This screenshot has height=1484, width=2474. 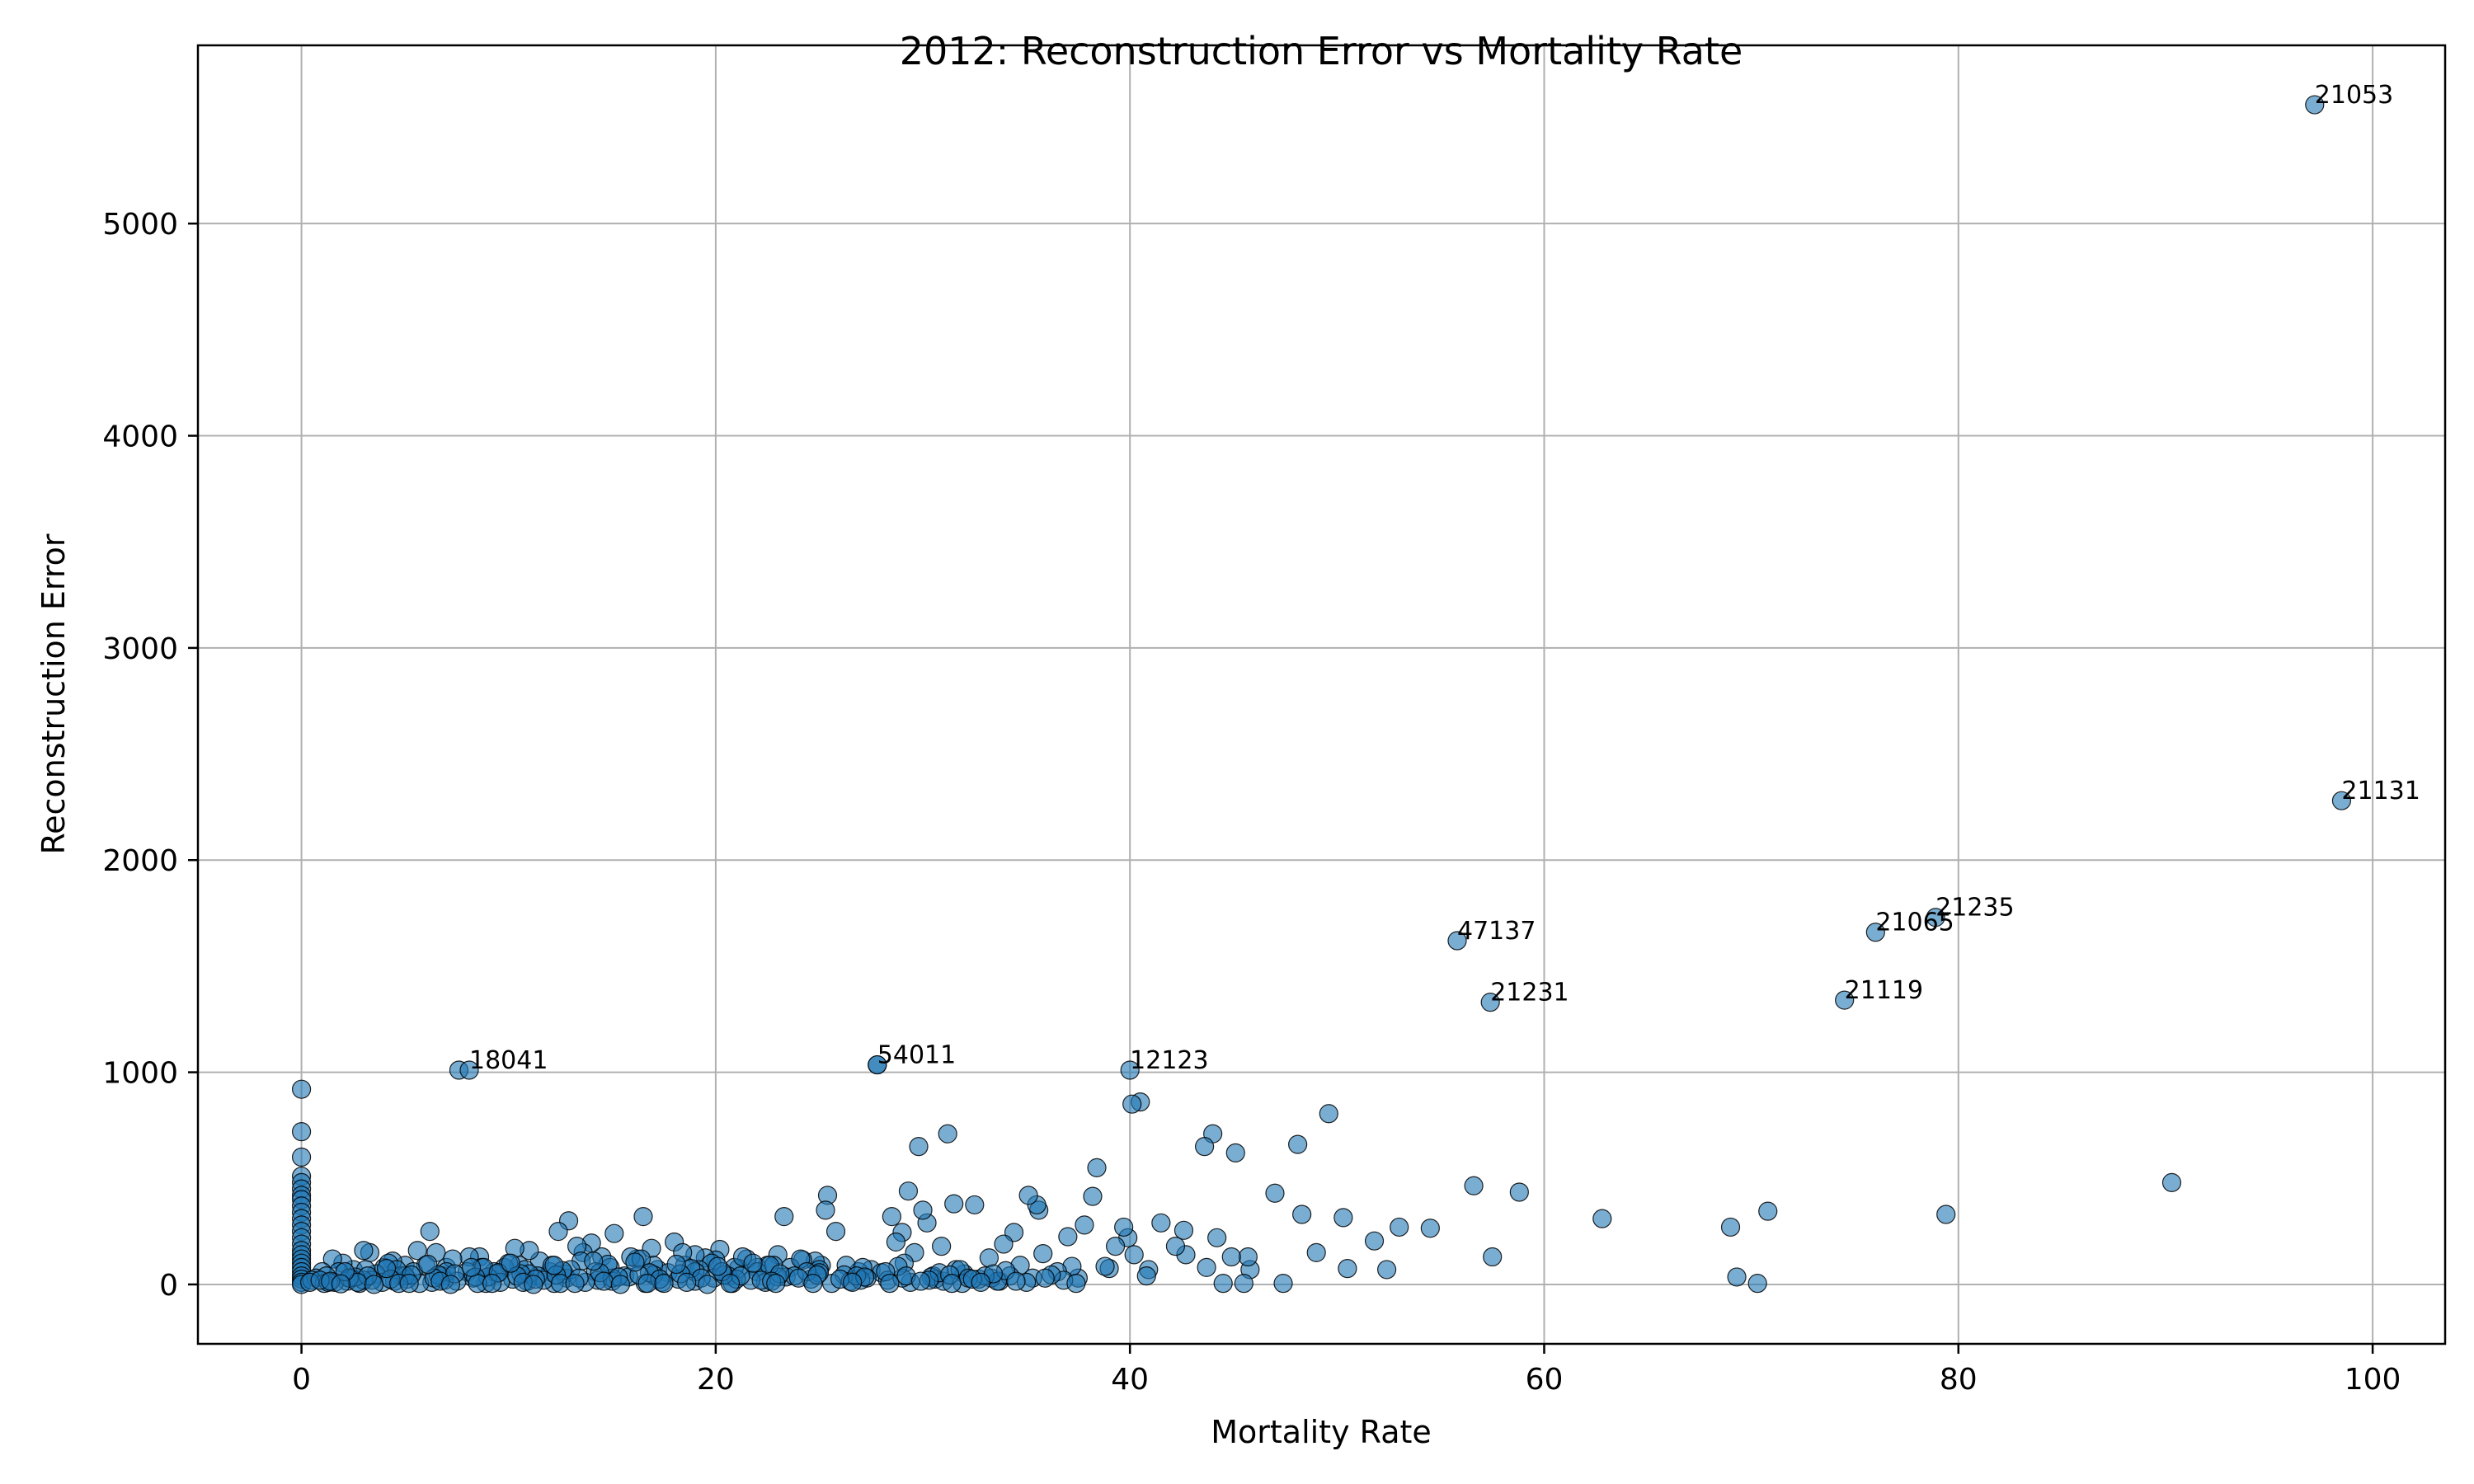 I want to click on y-axis-label: Reconstruction Error, so click(x=53, y=693).